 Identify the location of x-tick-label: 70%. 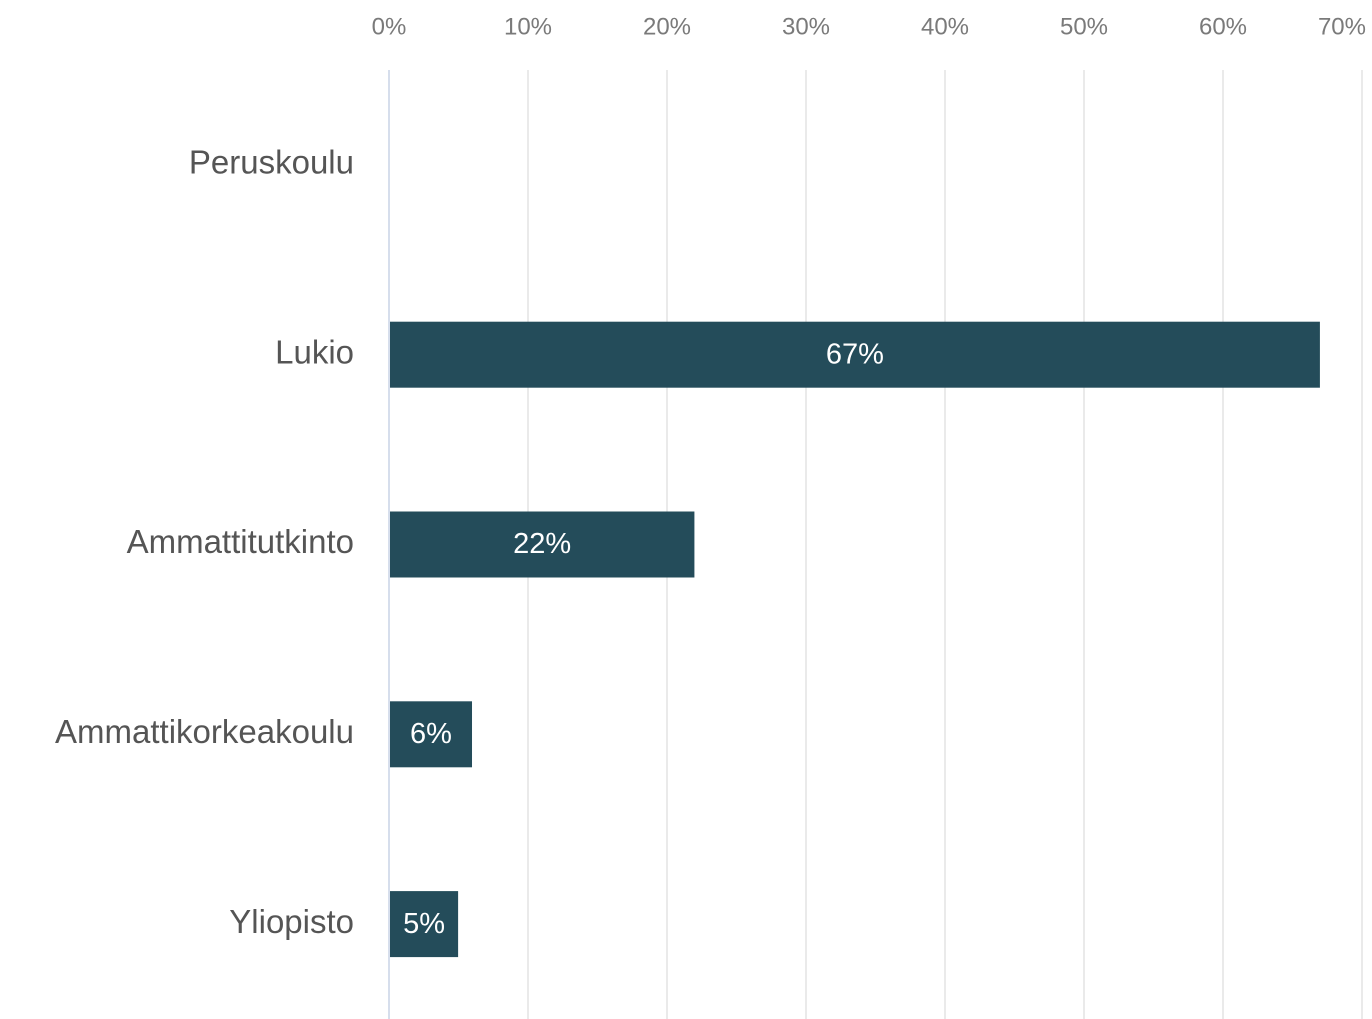
(1342, 26).